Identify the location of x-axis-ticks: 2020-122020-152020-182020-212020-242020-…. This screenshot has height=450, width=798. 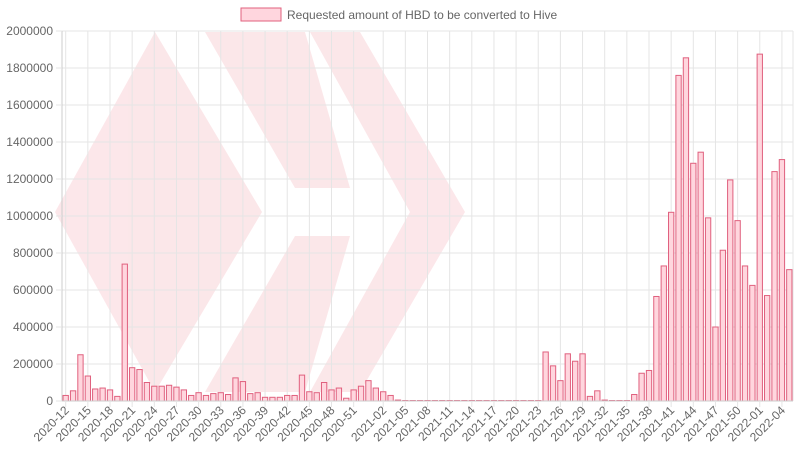
(409, 422).